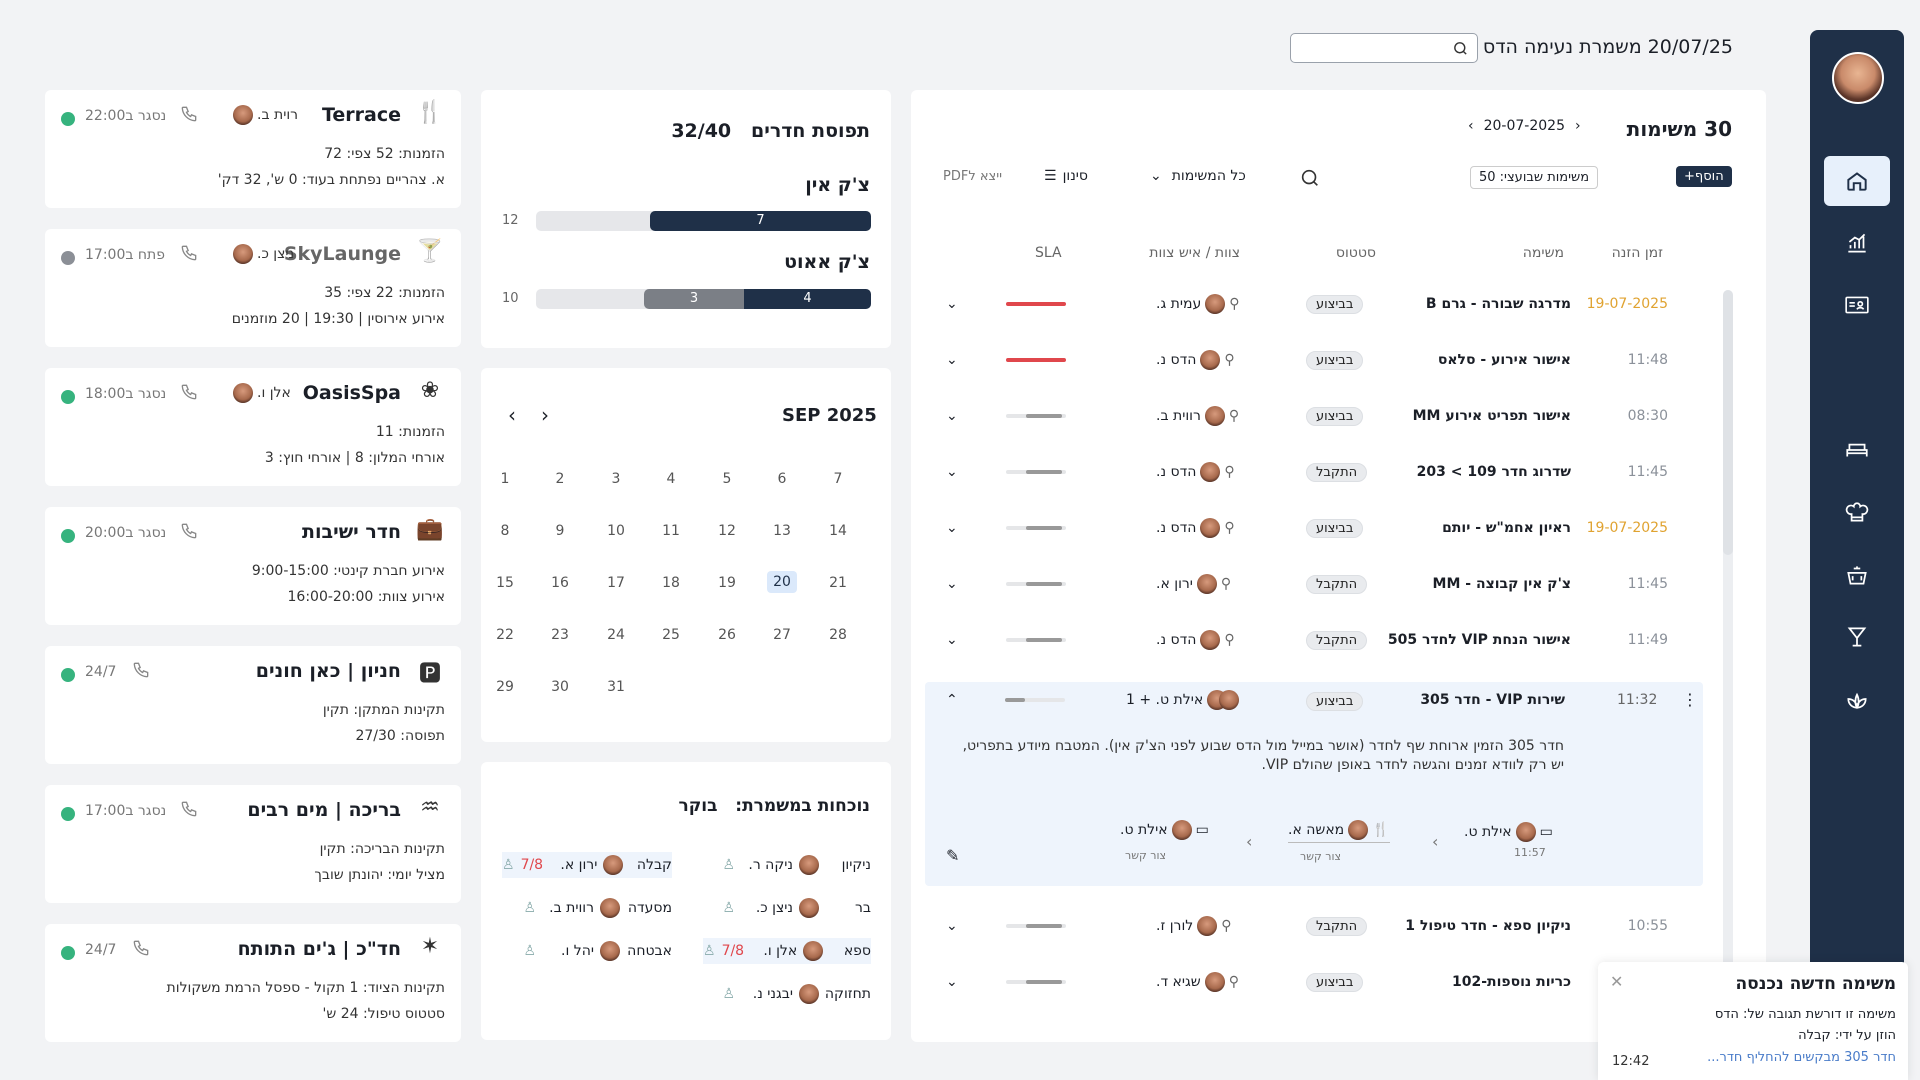 Image resolution: width=1920 pixels, height=1080 pixels. I want to click on table-row: 11:45 צ'ק אין קבוצה - MM התקבל ירון א. ⚲ ⌄, so click(1315, 584).